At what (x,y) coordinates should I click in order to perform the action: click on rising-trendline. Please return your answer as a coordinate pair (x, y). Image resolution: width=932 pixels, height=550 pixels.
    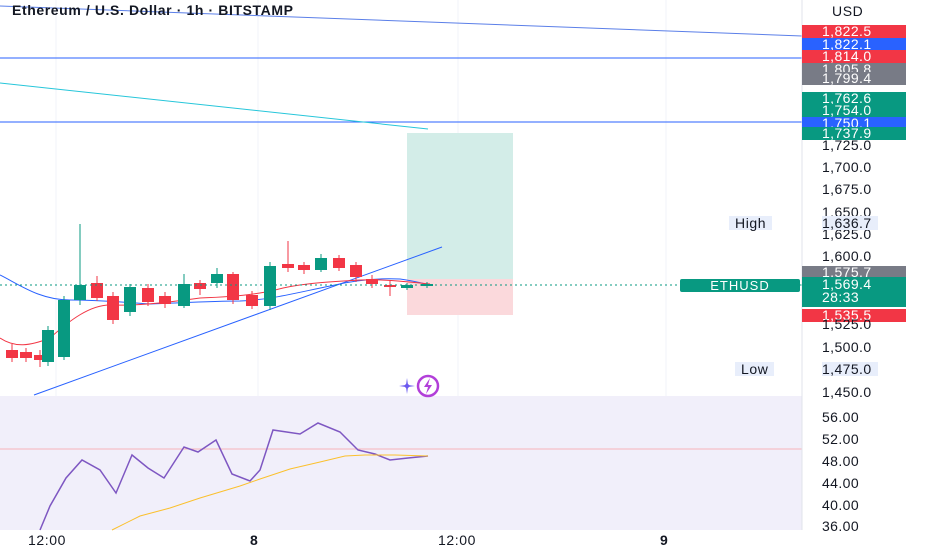
    Looking at the image, I should click on (238, 321).